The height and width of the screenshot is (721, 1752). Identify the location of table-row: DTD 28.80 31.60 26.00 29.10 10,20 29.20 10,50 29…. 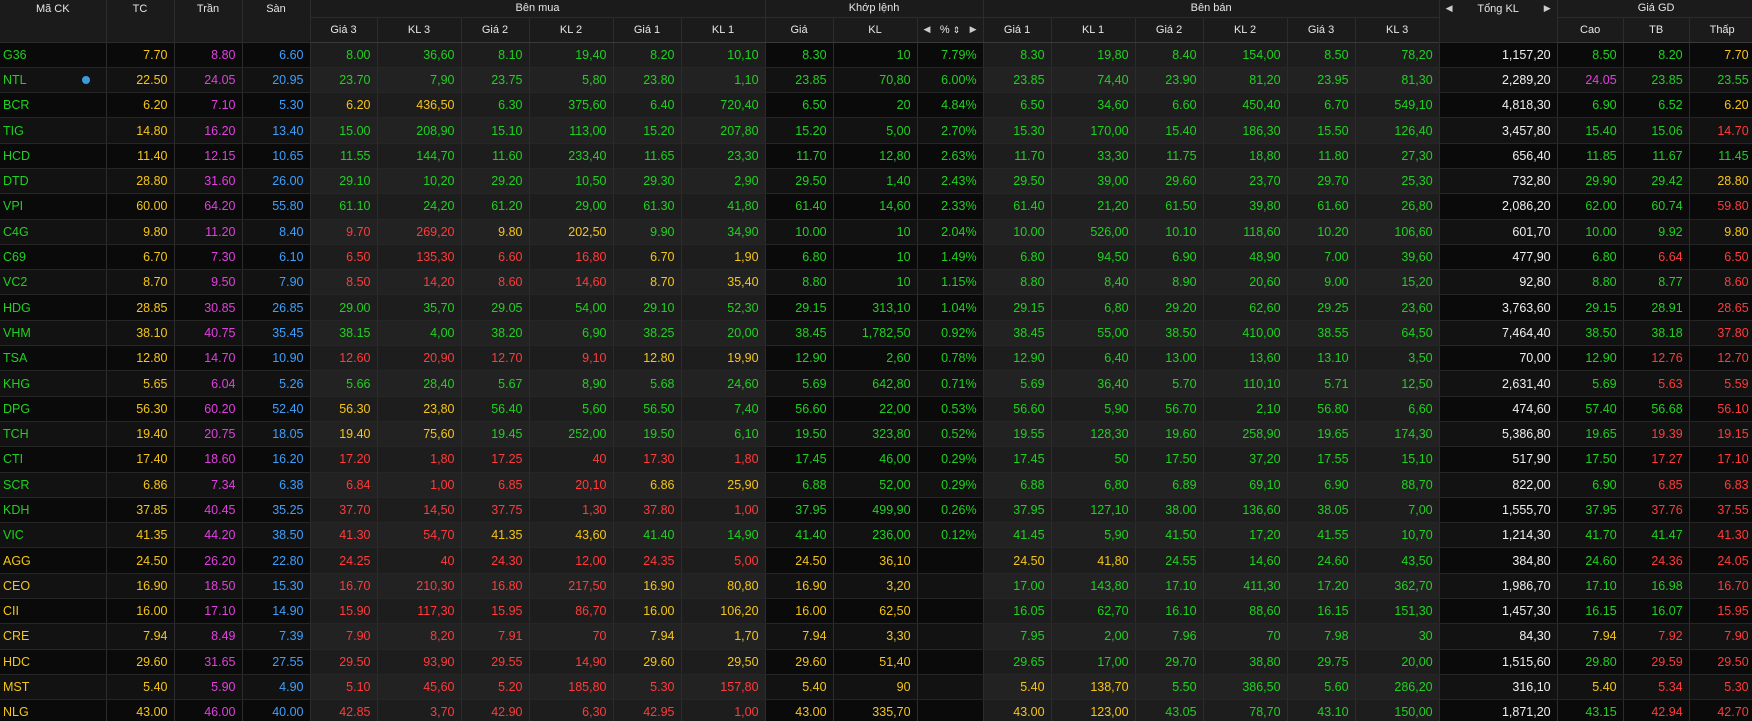
(876, 181).